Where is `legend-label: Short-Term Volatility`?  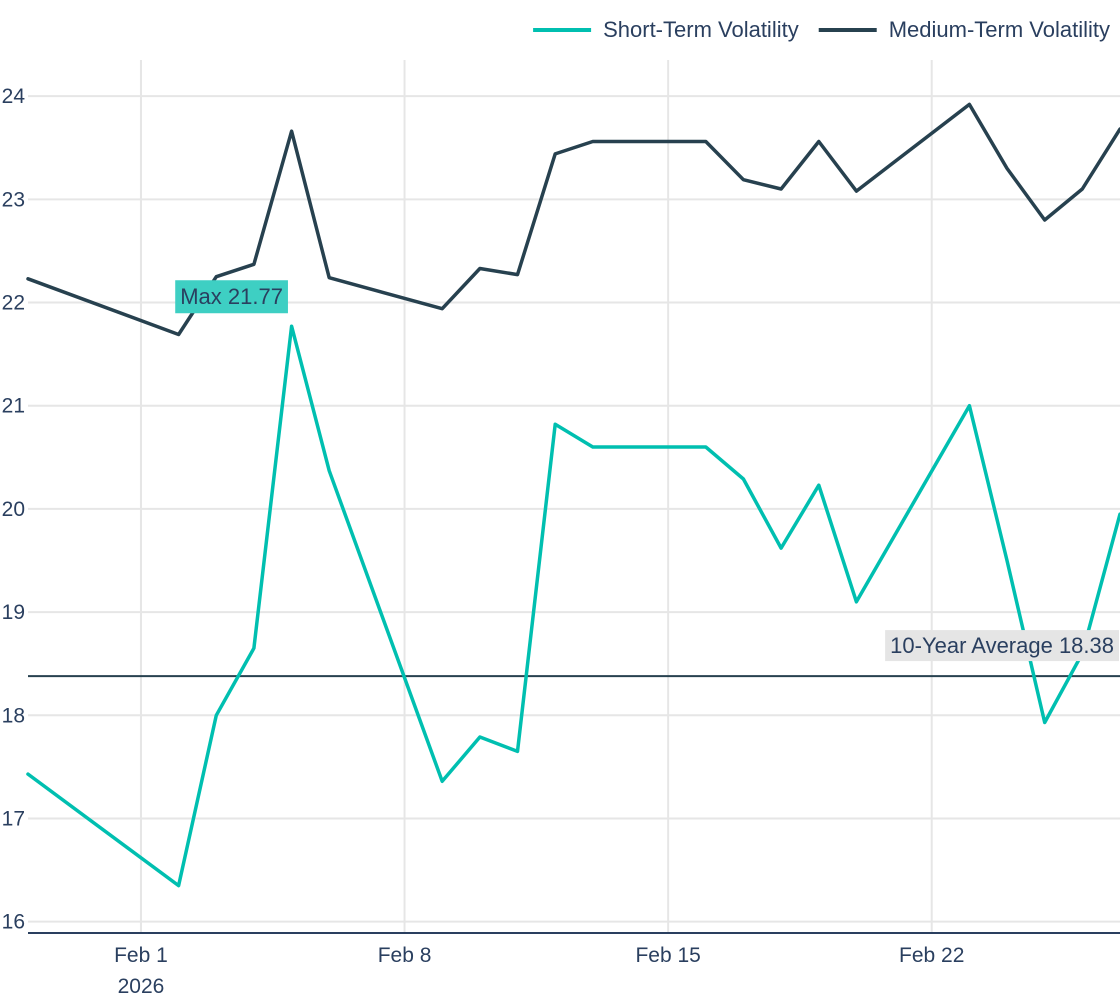 legend-label: Short-Term Volatility is located at coordinates (701, 29).